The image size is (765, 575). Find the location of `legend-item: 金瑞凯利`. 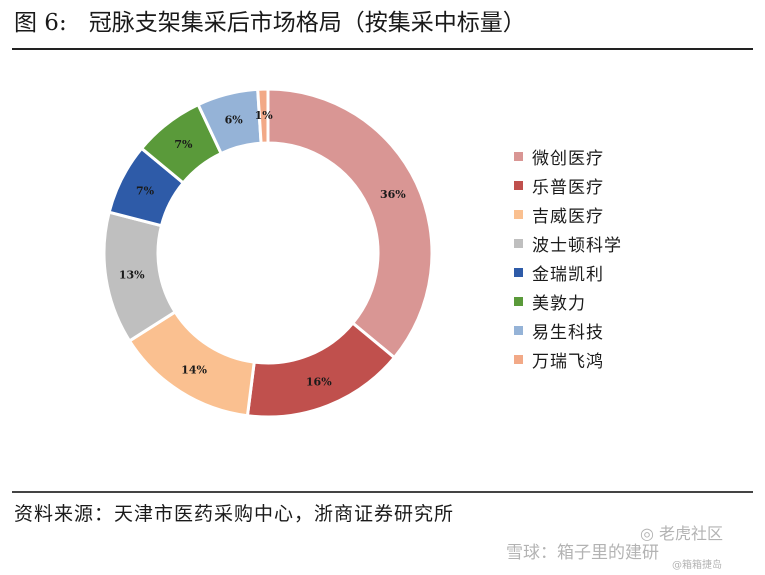

legend-item: 金瑞凯利 is located at coordinates (568, 272).